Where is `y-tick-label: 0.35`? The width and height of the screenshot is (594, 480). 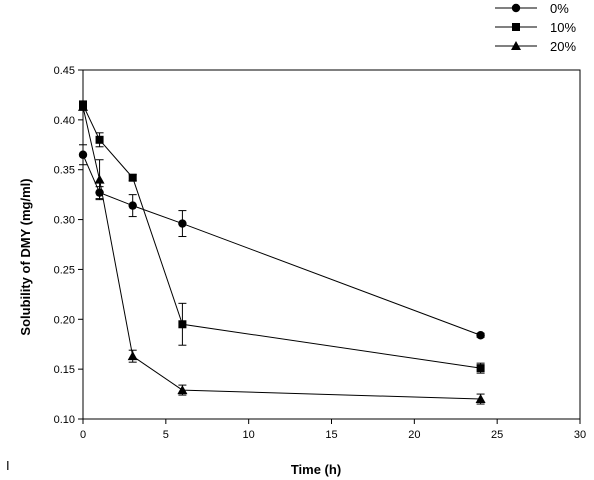
y-tick-label: 0.35 is located at coordinates (64, 171).